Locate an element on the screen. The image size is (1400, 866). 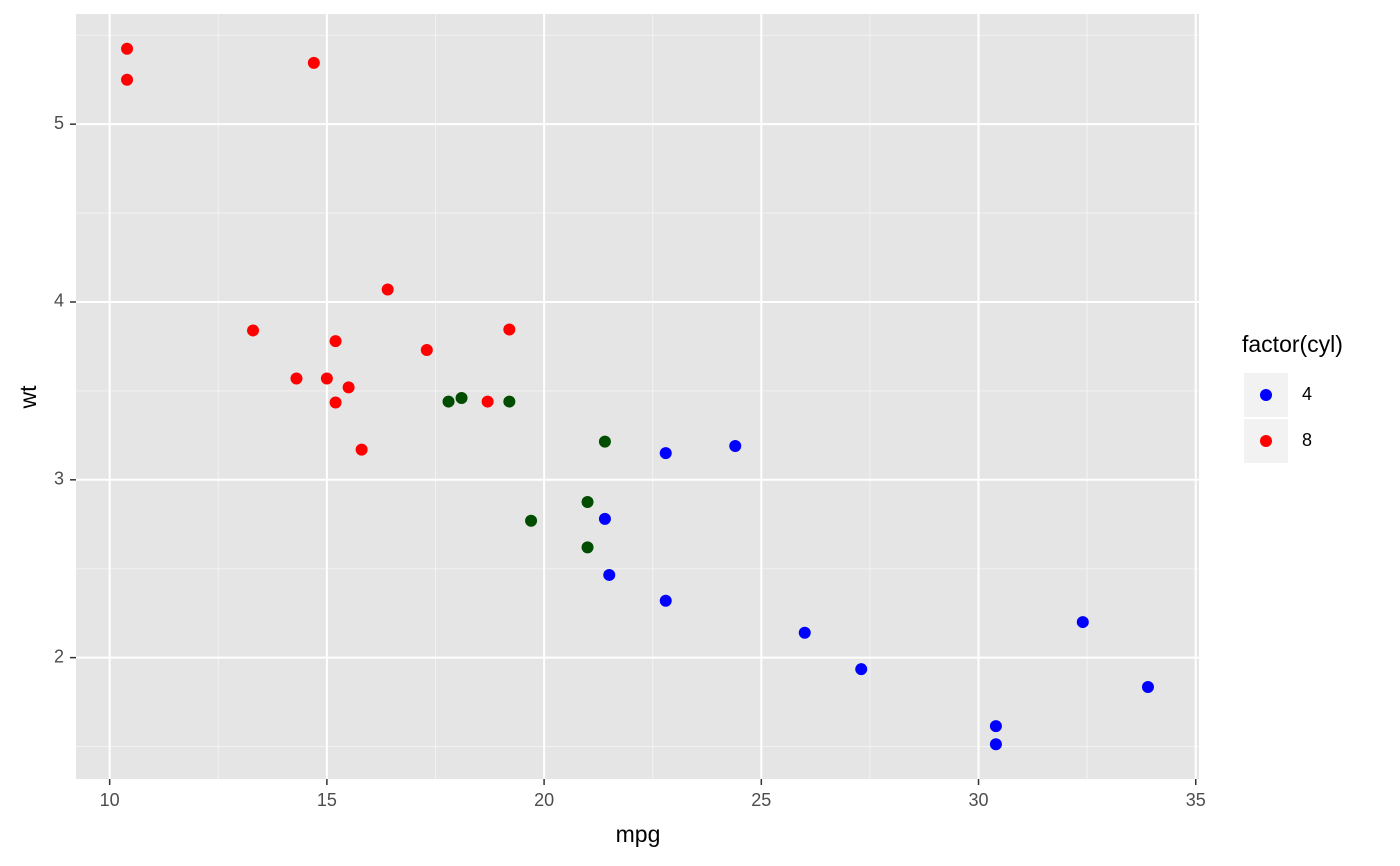
x-tick-label: 15 is located at coordinates (327, 800).